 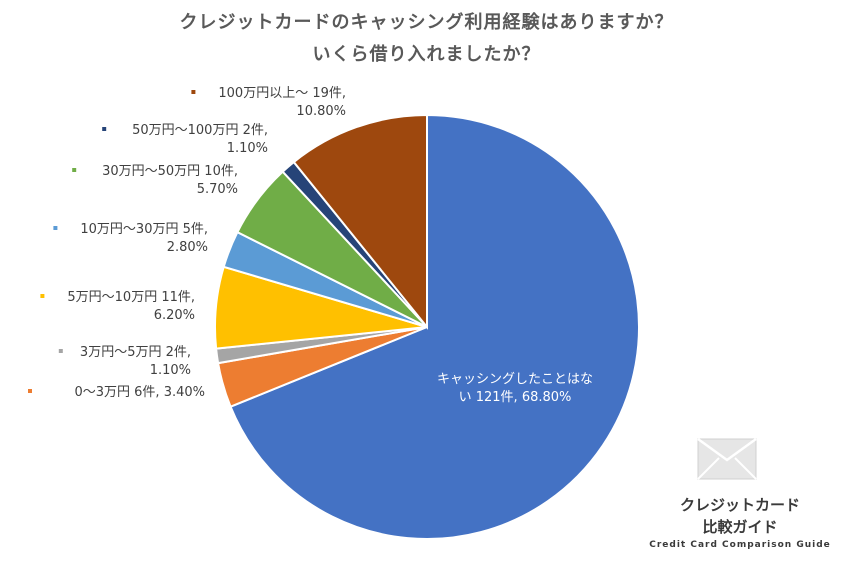 What do you see at coordinates (426, 54) in the screenshot?
I see `chart-subtitle: いくら借り入れましたか？` at bounding box center [426, 54].